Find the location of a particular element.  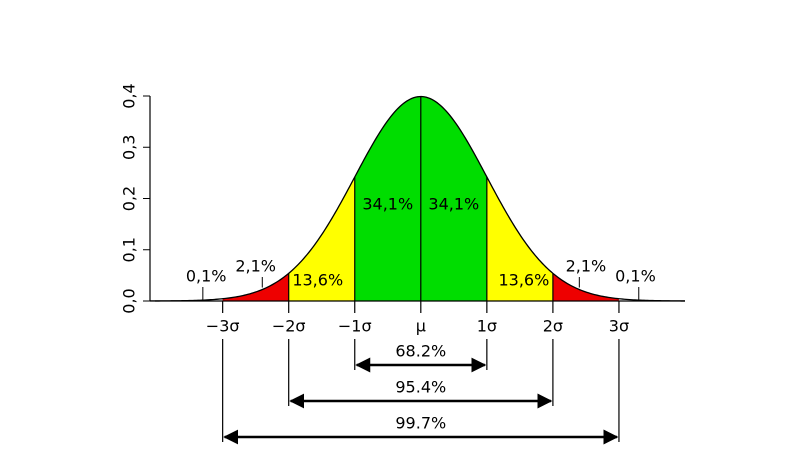

x-tick-label: μ is located at coordinates (421, 326).